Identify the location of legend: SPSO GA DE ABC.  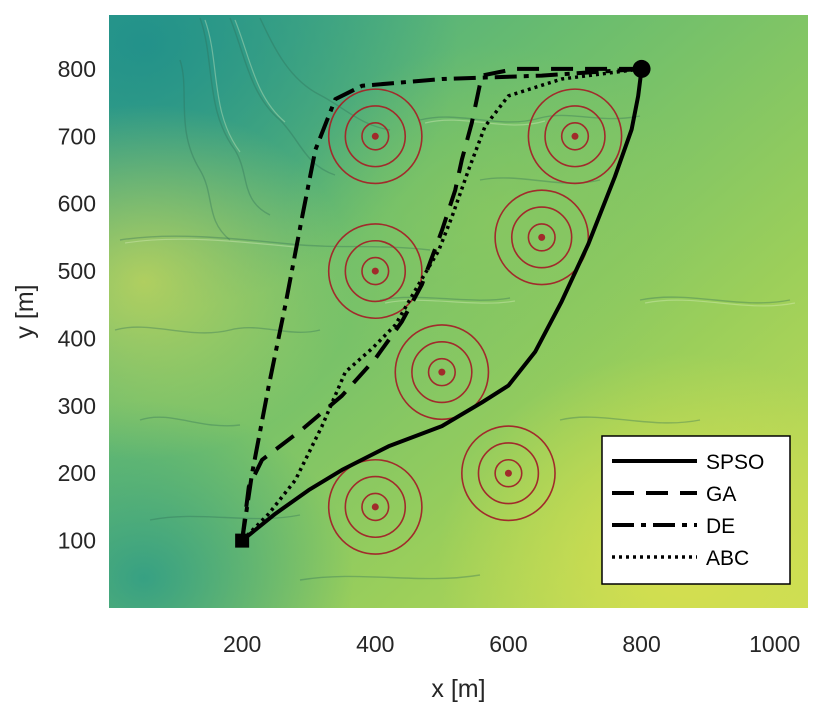
(696, 510).